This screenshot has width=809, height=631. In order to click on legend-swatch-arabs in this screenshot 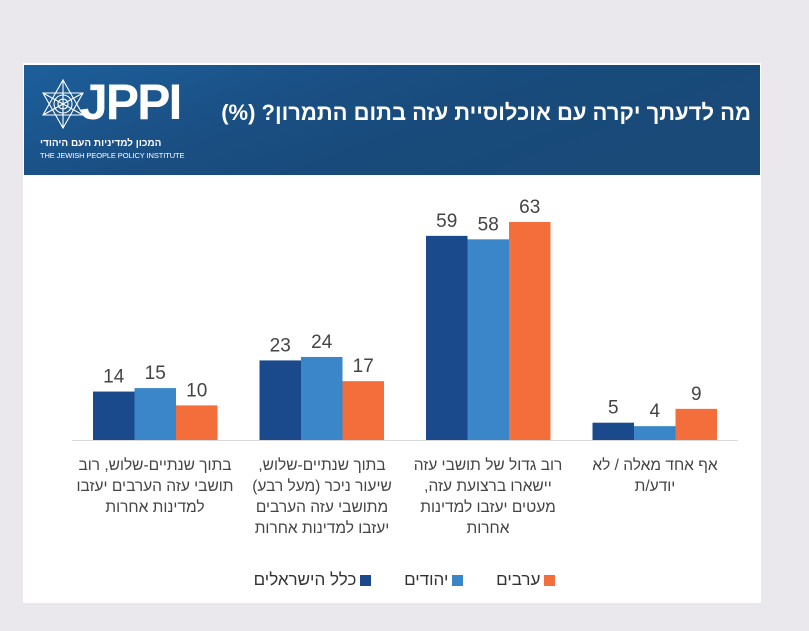, I will do `click(550, 580)`.